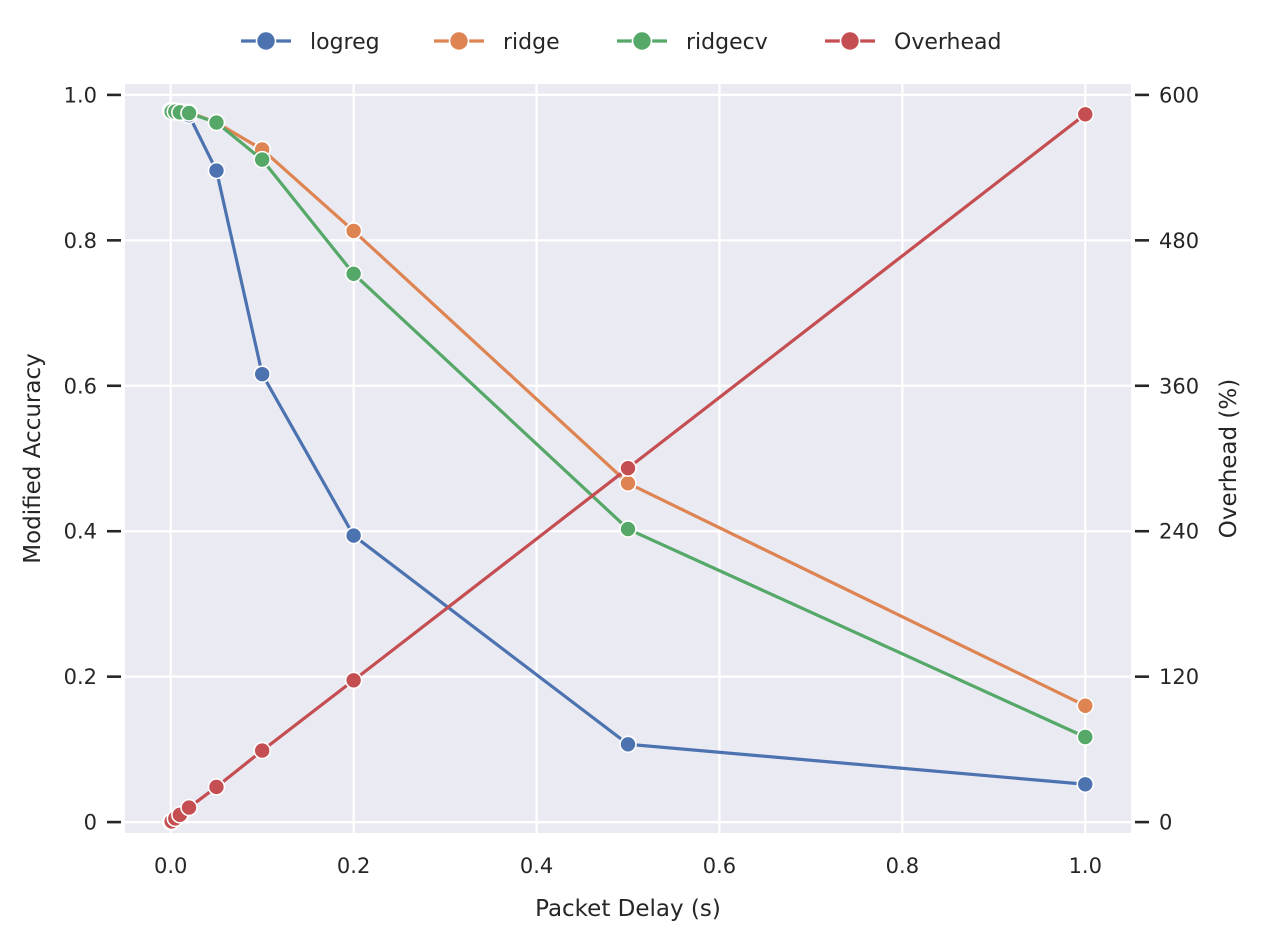 The height and width of the screenshot is (941, 1261). I want to click on y-axis-title: Modified Accuracy, so click(33, 458).